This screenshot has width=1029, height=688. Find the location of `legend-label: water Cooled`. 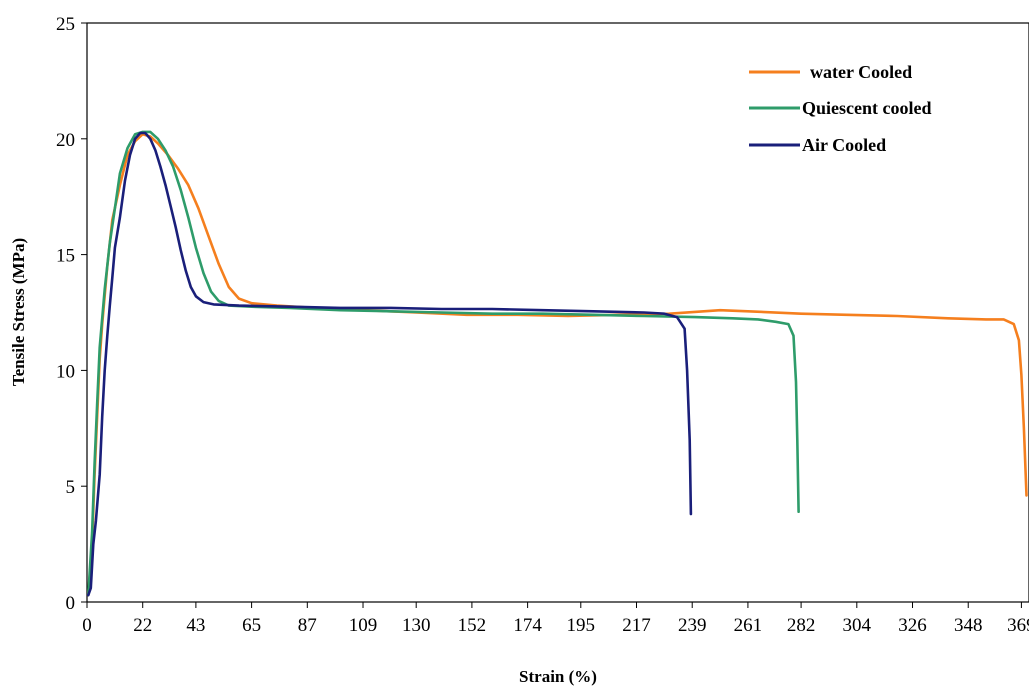

legend-label: water Cooled is located at coordinates (861, 72).